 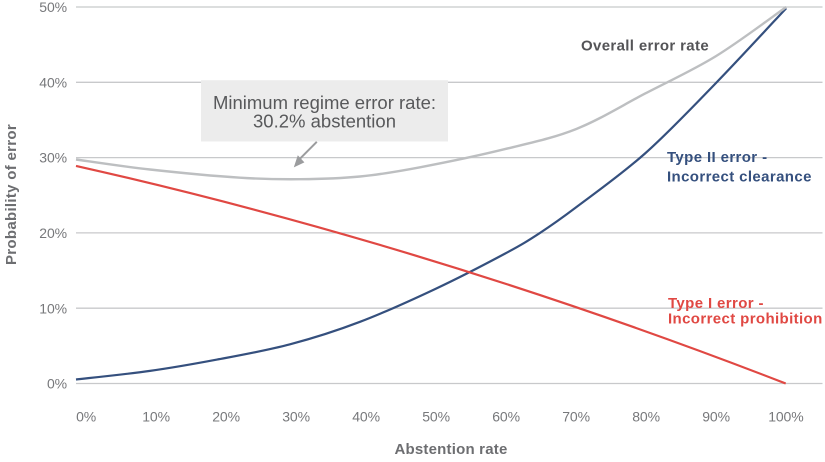 What do you see at coordinates (506, 417) in the screenshot?
I see `svg-text: 60%` at bounding box center [506, 417].